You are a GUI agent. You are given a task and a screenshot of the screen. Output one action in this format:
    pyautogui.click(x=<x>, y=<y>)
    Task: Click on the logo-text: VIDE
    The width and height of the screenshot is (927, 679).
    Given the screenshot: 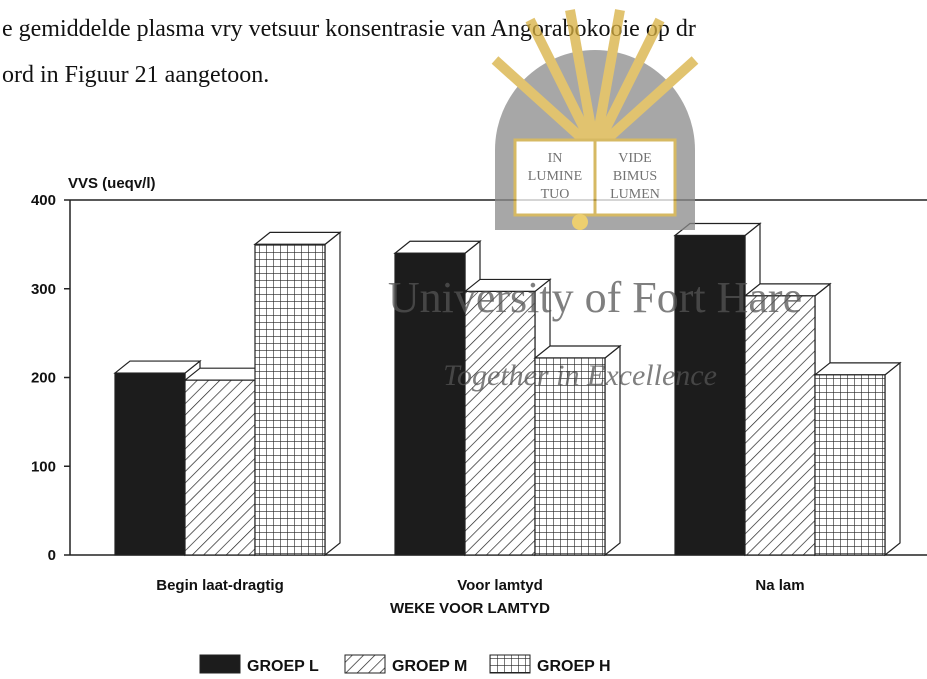 What is the action you would take?
    pyautogui.click(x=634, y=158)
    